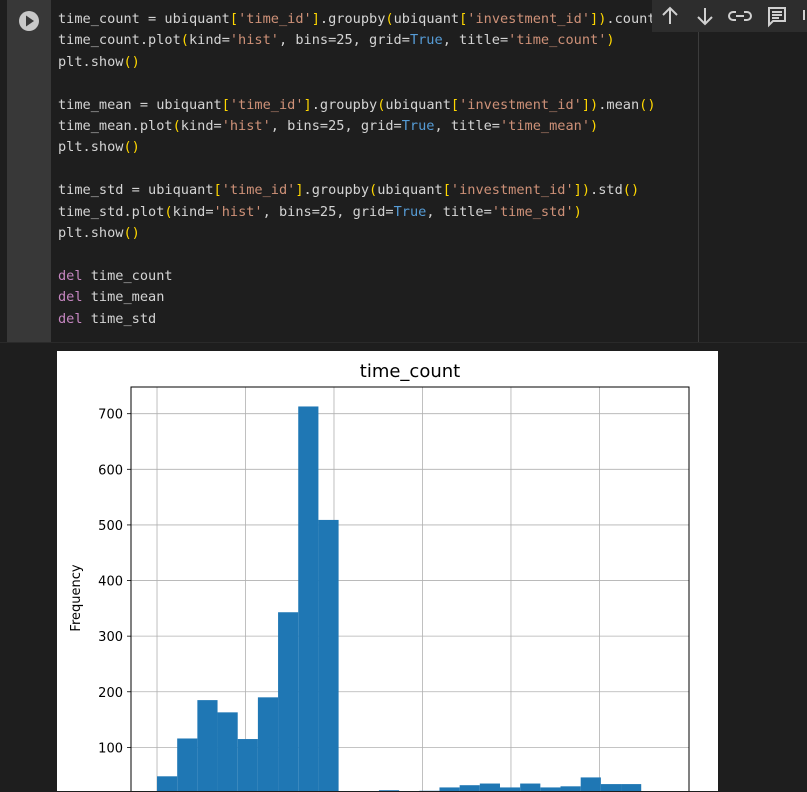 The width and height of the screenshot is (807, 792). What do you see at coordinates (365, 276) in the screenshot?
I see `code-line: del time_count` at bounding box center [365, 276].